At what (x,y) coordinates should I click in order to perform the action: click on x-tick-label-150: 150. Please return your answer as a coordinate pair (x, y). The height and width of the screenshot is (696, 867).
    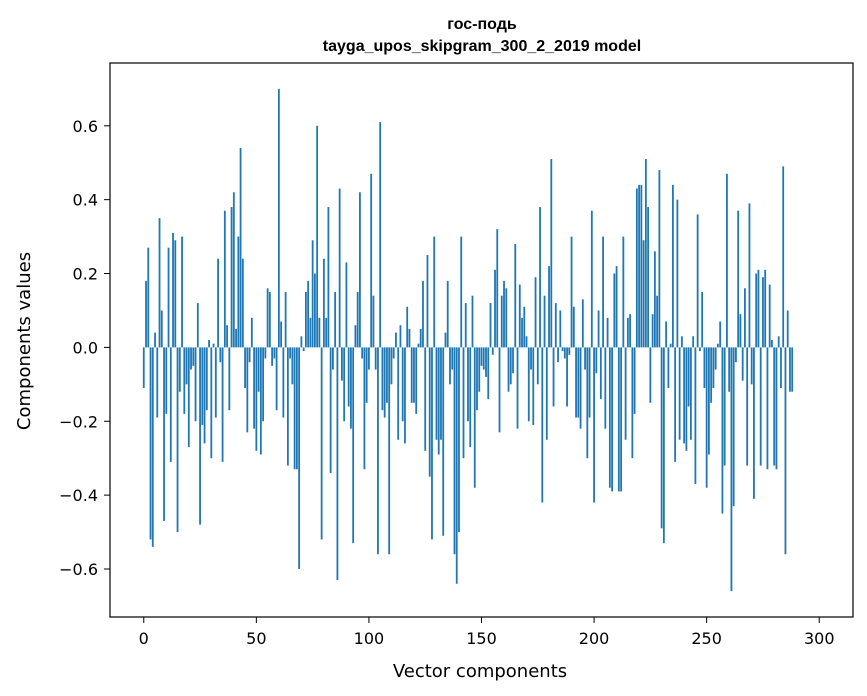
    Looking at the image, I should click on (481, 638).